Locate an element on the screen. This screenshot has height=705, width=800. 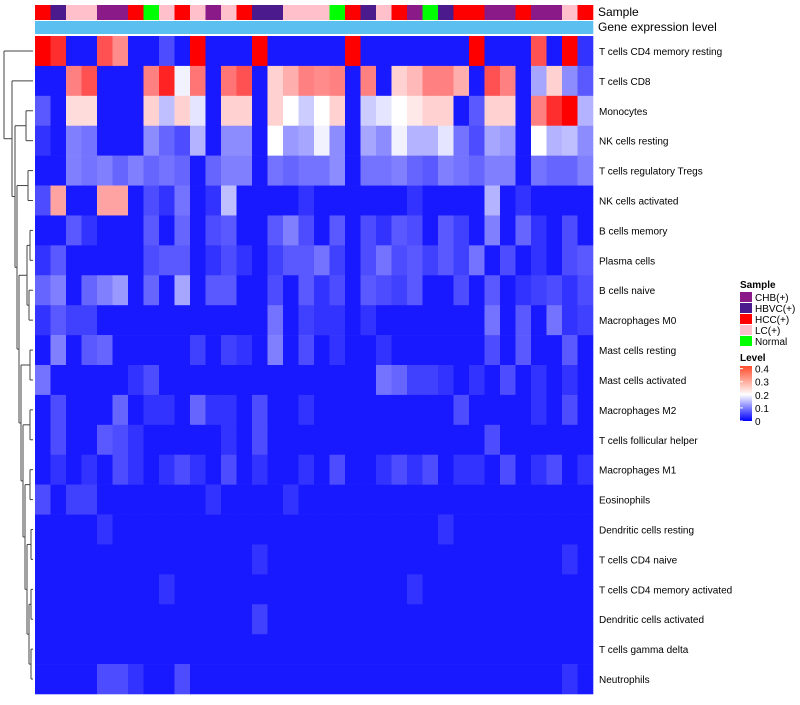
sample-annotation-bar is located at coordinates (314, 12).